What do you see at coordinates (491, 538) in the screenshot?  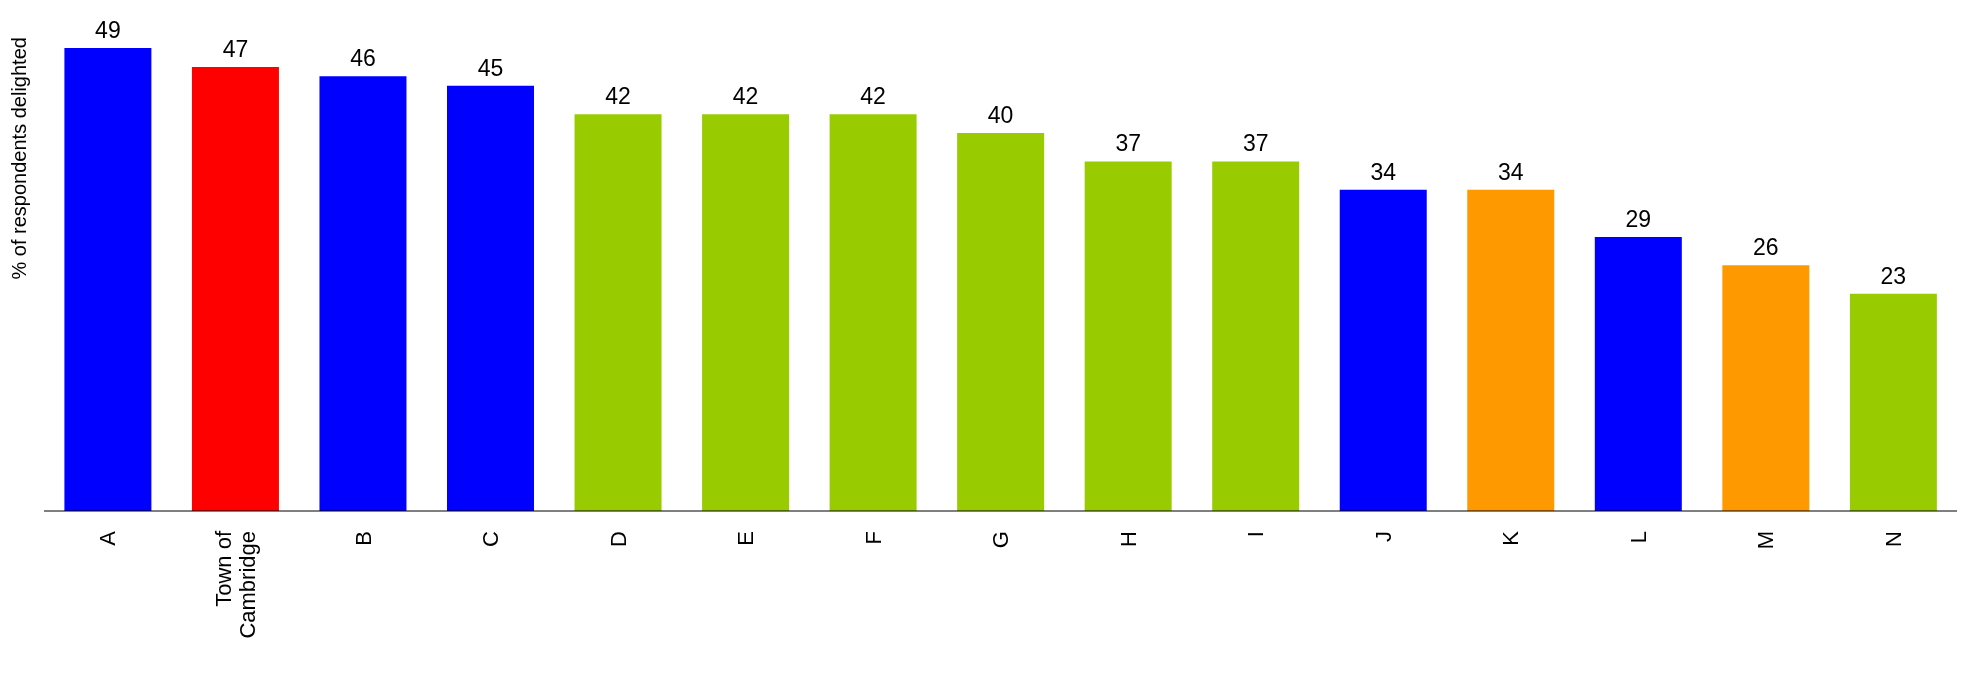 I see `x-tick-label: C` at bounding box center [491, 538].